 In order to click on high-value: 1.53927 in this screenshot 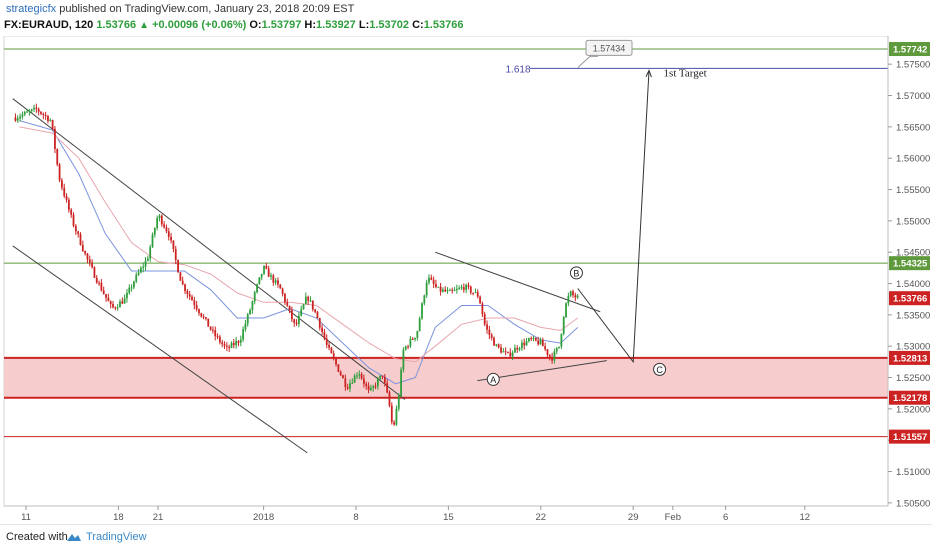, I will do `click(336, 25)`.